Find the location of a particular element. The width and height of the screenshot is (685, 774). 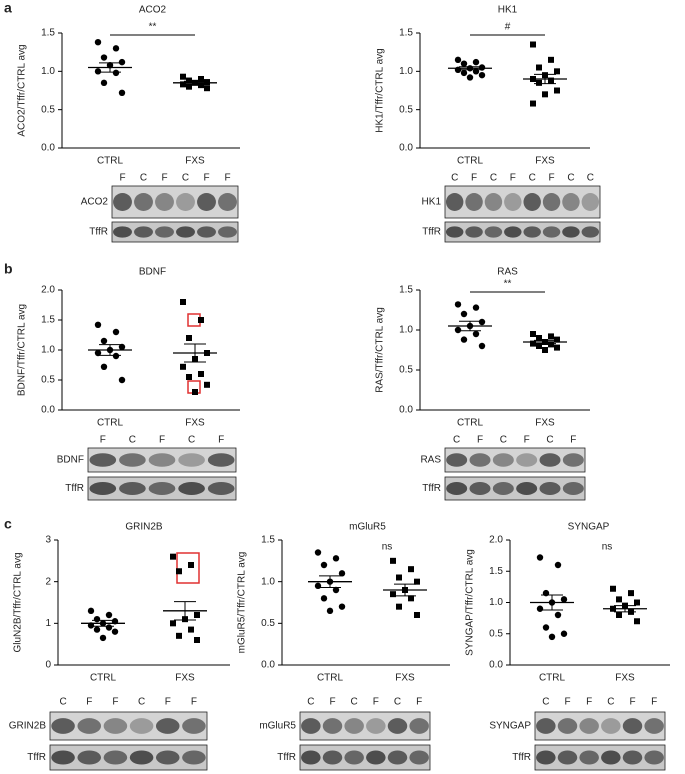

y-tick-label: 1 is located at coordinates (48, 623).